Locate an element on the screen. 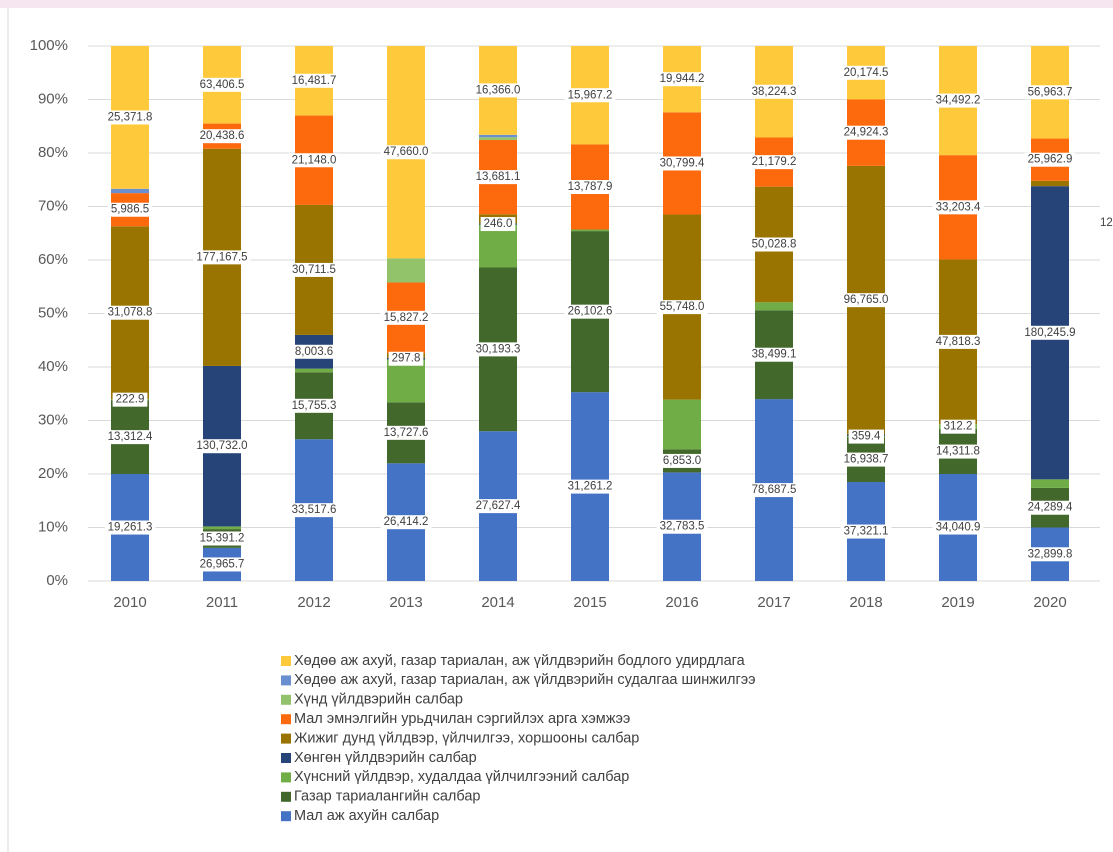  data-label: 30,193.3 is located at coordinates (498, 349).